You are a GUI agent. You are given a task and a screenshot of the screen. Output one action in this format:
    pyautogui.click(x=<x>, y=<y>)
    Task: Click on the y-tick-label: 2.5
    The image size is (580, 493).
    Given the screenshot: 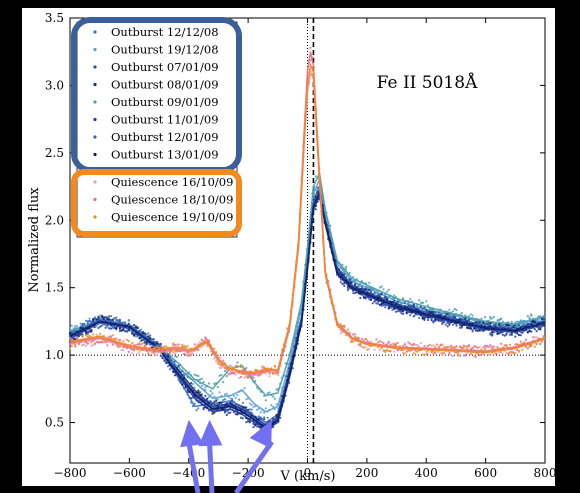 What is the action you would take?
    pyautogui.click(x=54, y=153)
    